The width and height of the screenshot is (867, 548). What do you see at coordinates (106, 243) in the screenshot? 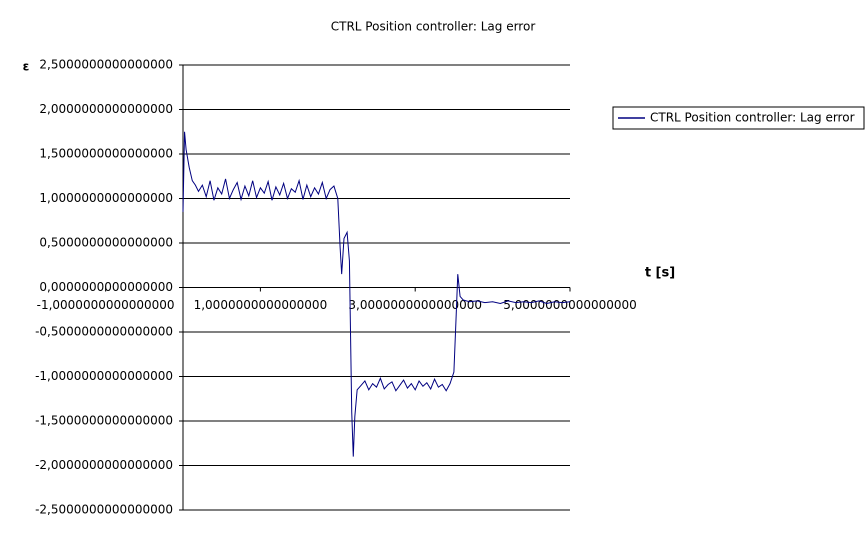
I see `y-tick-label: 0,5000000000000000` at bounding box center [106, 243].